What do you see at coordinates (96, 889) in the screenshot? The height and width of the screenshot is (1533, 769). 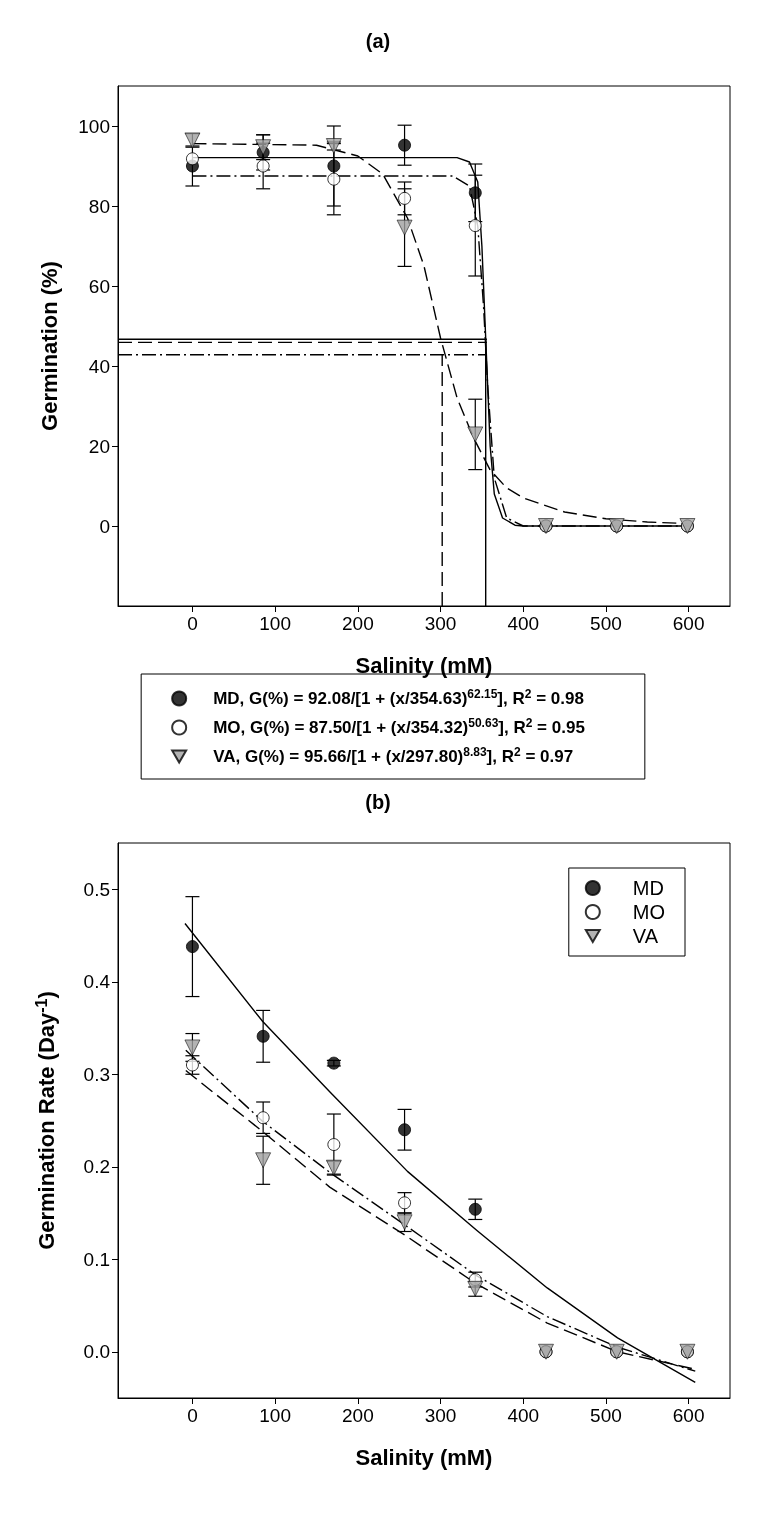 I see `y-tick-label: 0.5` at bounding box center [96, 889].